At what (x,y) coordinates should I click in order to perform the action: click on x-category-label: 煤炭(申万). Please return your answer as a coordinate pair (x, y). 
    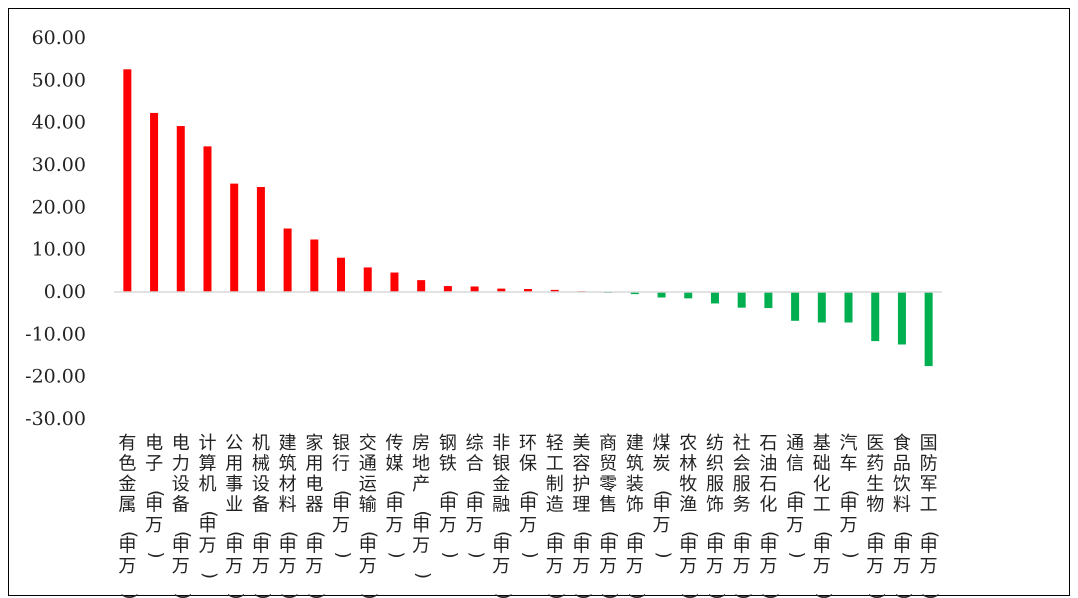
    Looking at the image, I should click on (663, 496).